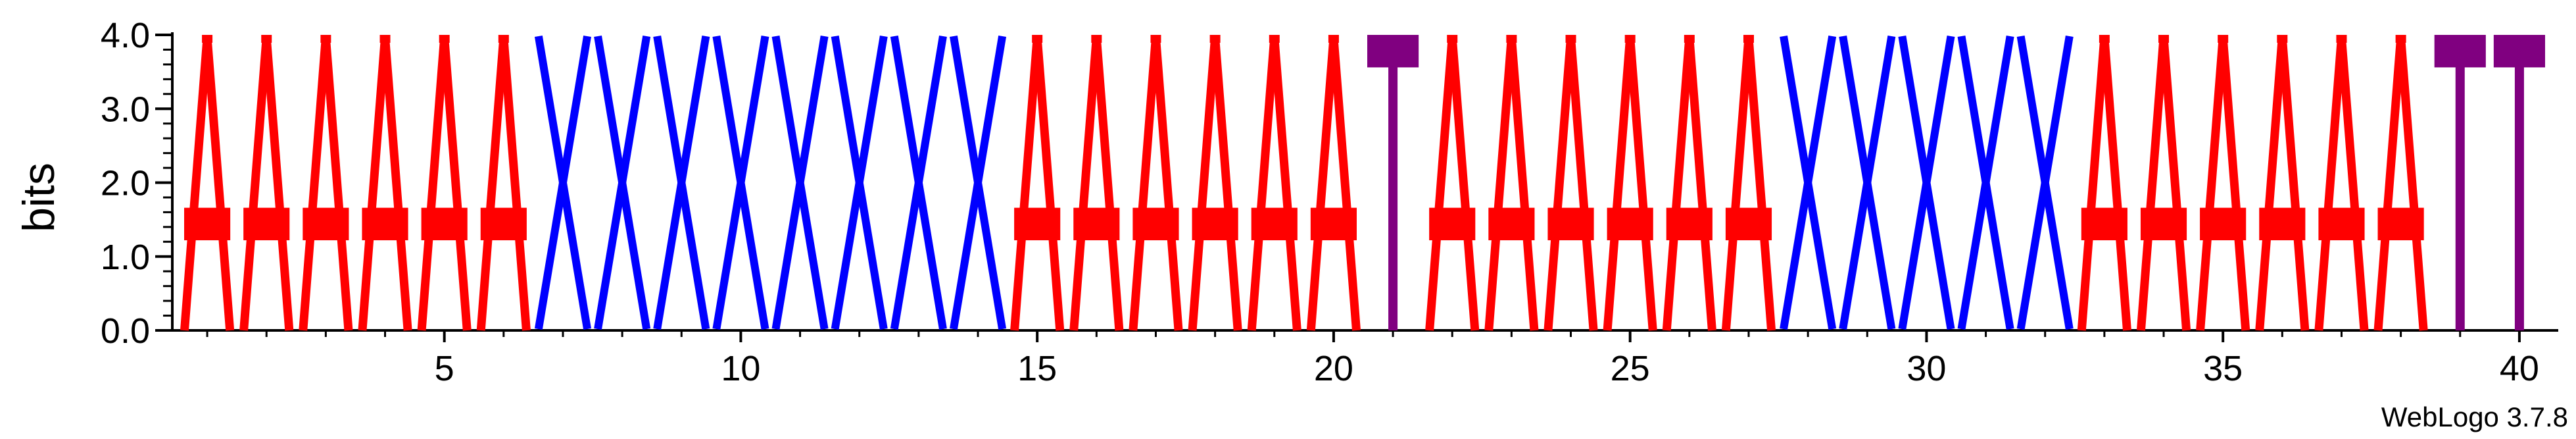 This screenshot has height=439, width=2576. I want to click on y-tick-label: 0.0, so click(125, 331).